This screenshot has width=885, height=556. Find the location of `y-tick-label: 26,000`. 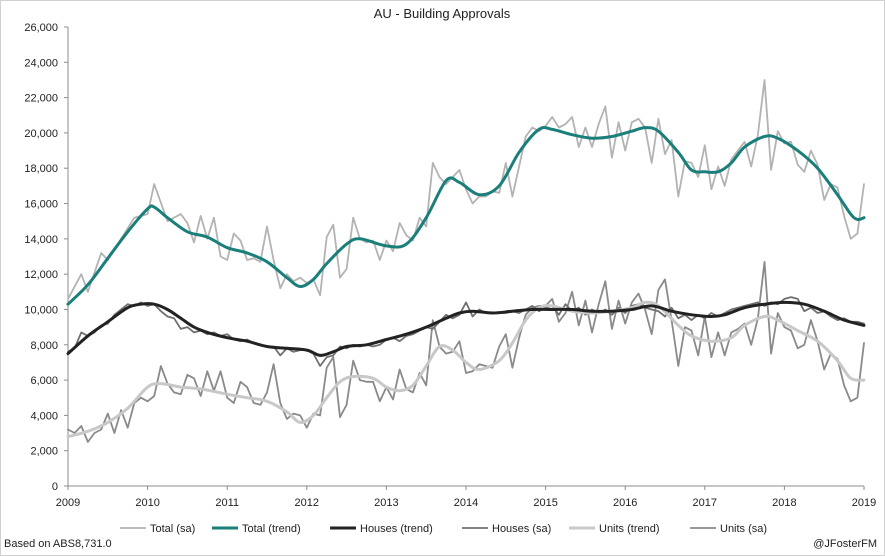

y-tick-label: 26,000 is located at coordinates (41, 28).